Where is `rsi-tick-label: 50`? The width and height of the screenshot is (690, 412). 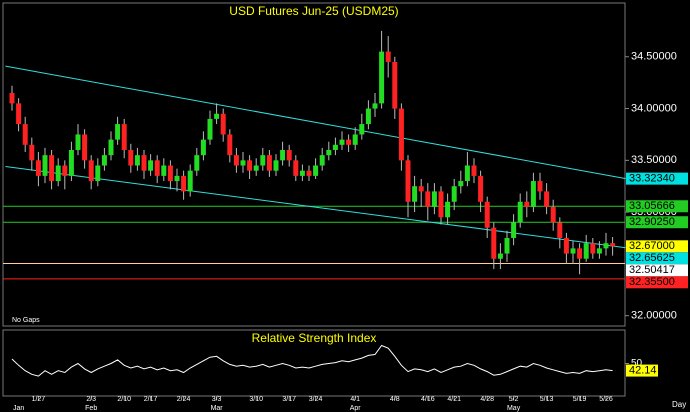
rsi-tick-label: 50 is located at coordinates (637, 363).